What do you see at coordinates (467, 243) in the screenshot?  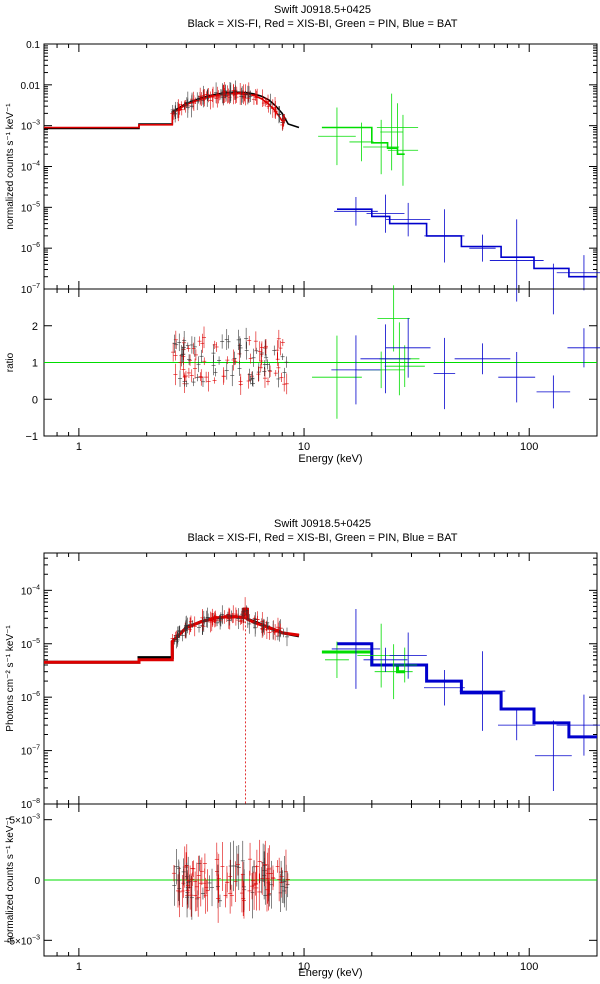 I see `model-line-bat-model` at bounding box center [467, 243].